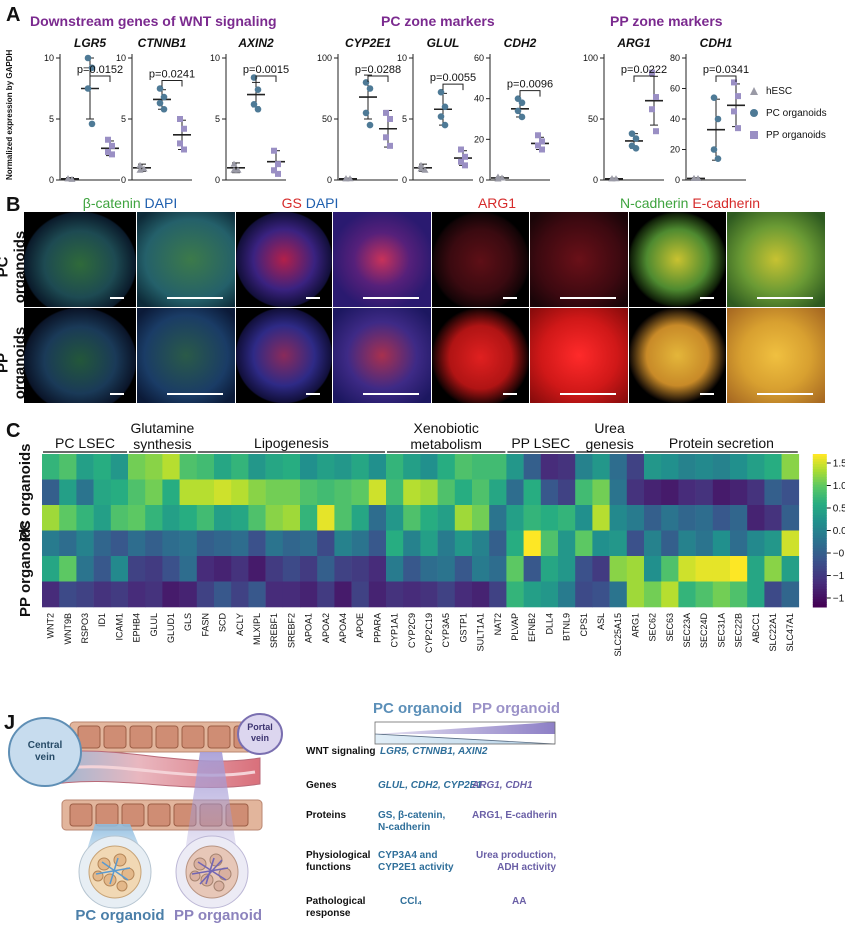 This screenshot has height=926, width=845. Describe the element at coordinates (111, 203) in the screenshot. I see `b-stain-label: β-catenin` at that location.